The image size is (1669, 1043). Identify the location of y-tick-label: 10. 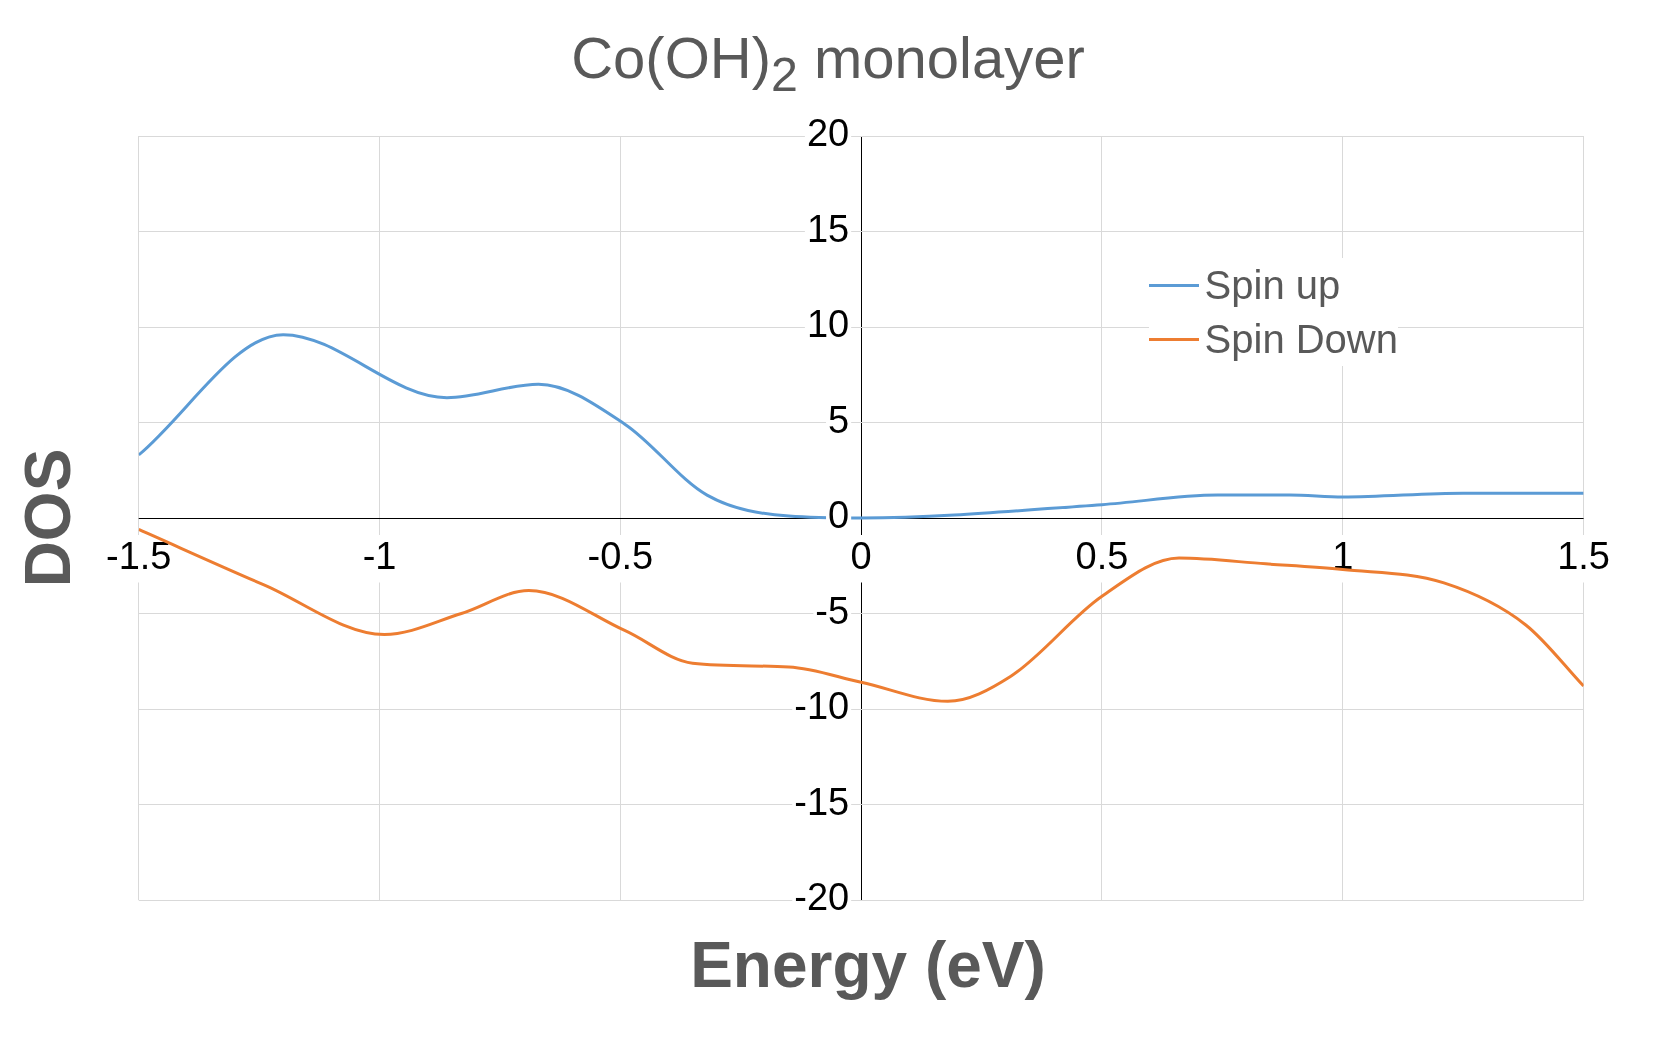
(828, 324).